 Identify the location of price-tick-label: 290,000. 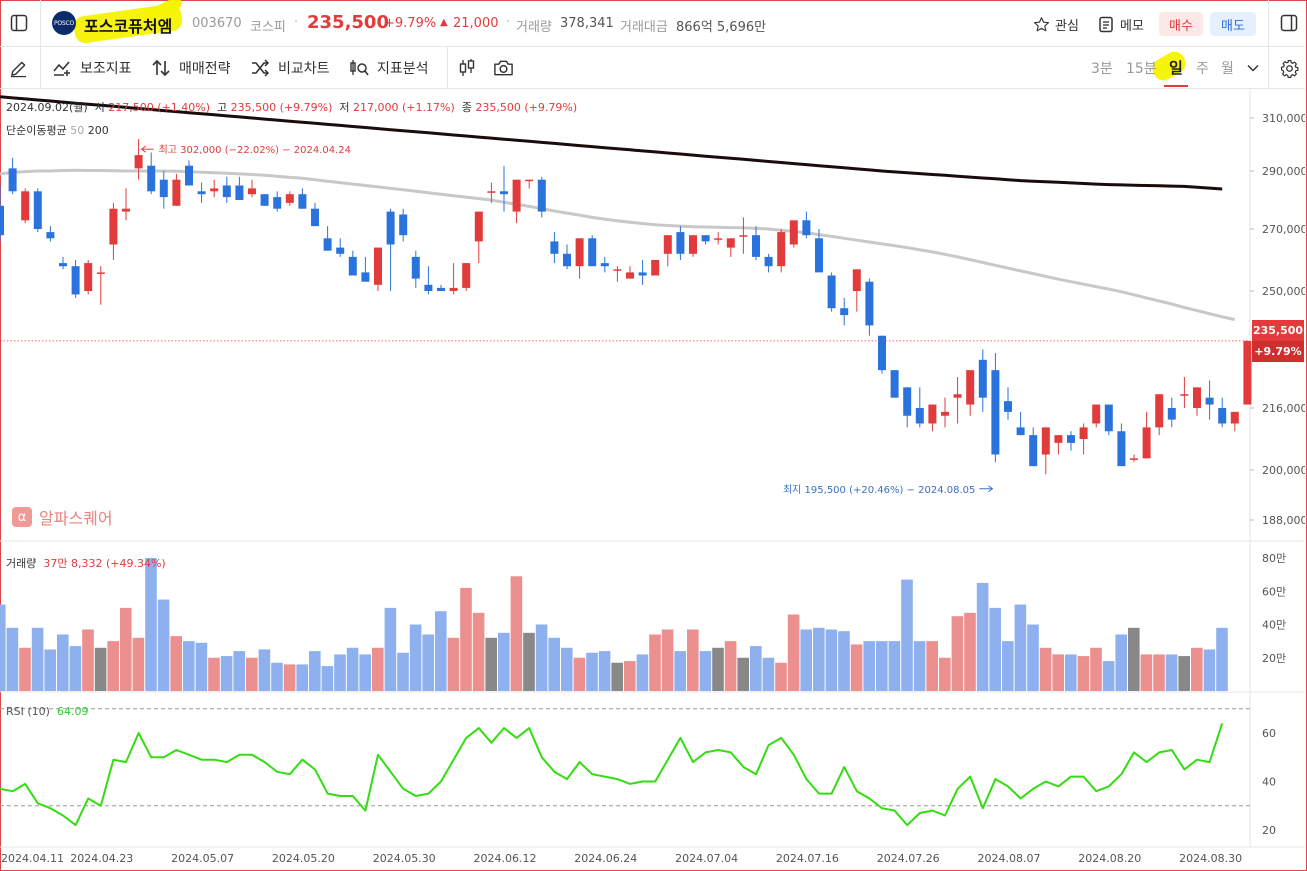
(1283, 171).